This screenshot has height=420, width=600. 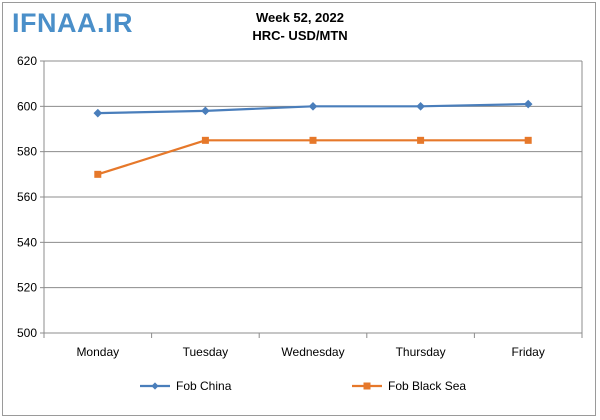 What do you see at coordinates (27, 197) in the screenshot?
I see `y-tick-label: 560` at bounding box center [27, 197].